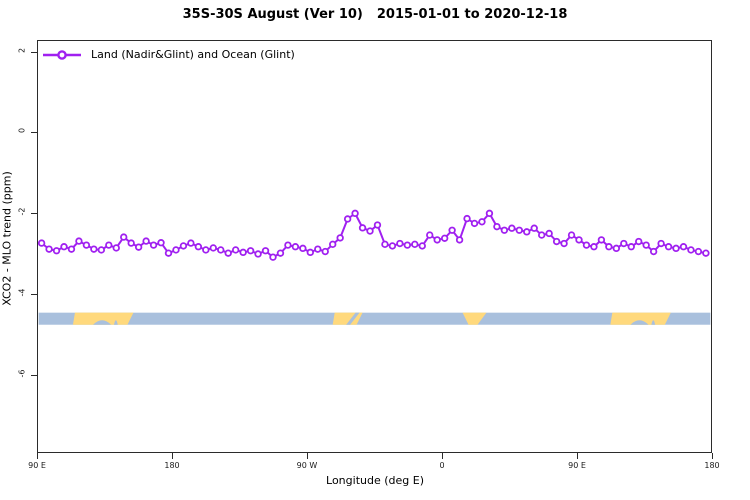 Image resolution: width=750 pixels, height=500 pixels. I want to click on y-tick-label: 2, so click(22, 50).